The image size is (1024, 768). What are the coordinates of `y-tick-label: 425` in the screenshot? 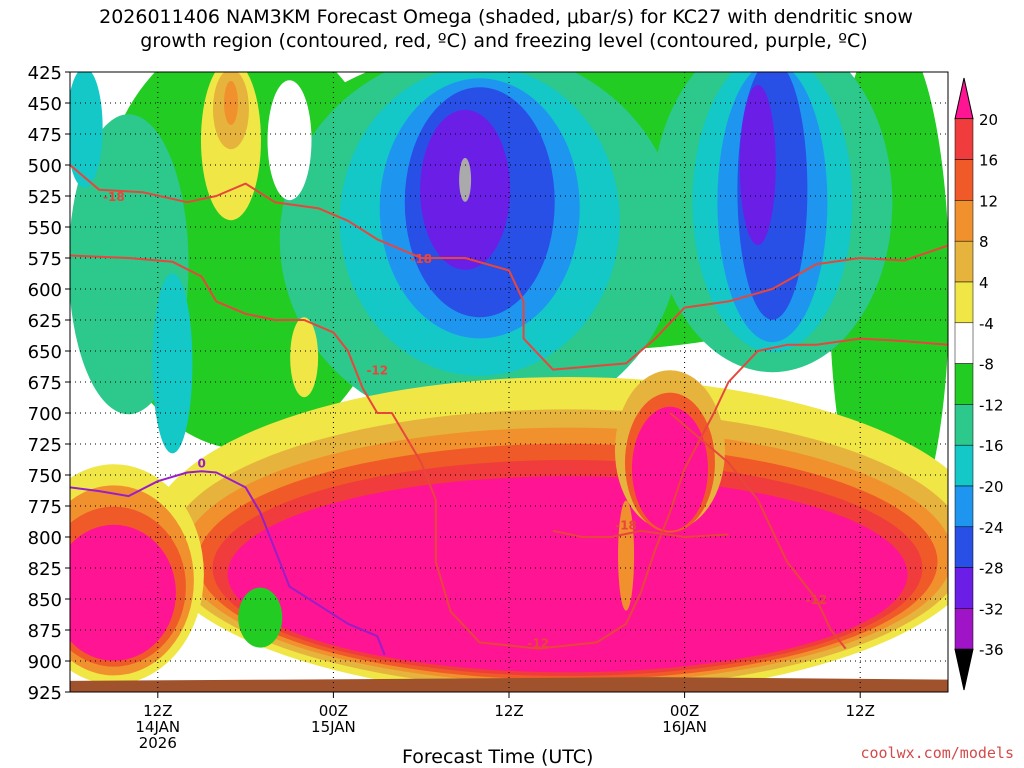 It's located at (45, 73).